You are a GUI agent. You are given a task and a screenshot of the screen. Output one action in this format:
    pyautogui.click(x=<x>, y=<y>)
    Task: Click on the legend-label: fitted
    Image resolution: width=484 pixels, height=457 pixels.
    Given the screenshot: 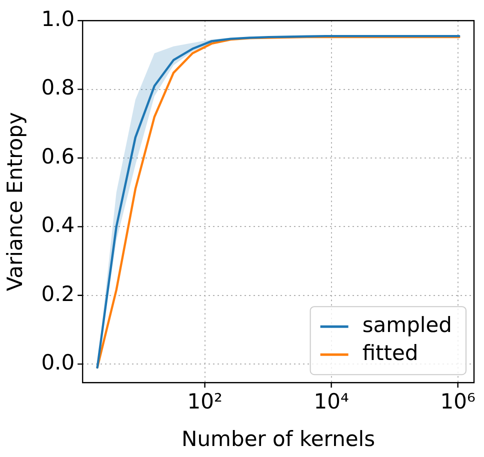 What is the action you would take?
    pyautogui.click(x=390, y=353)
    